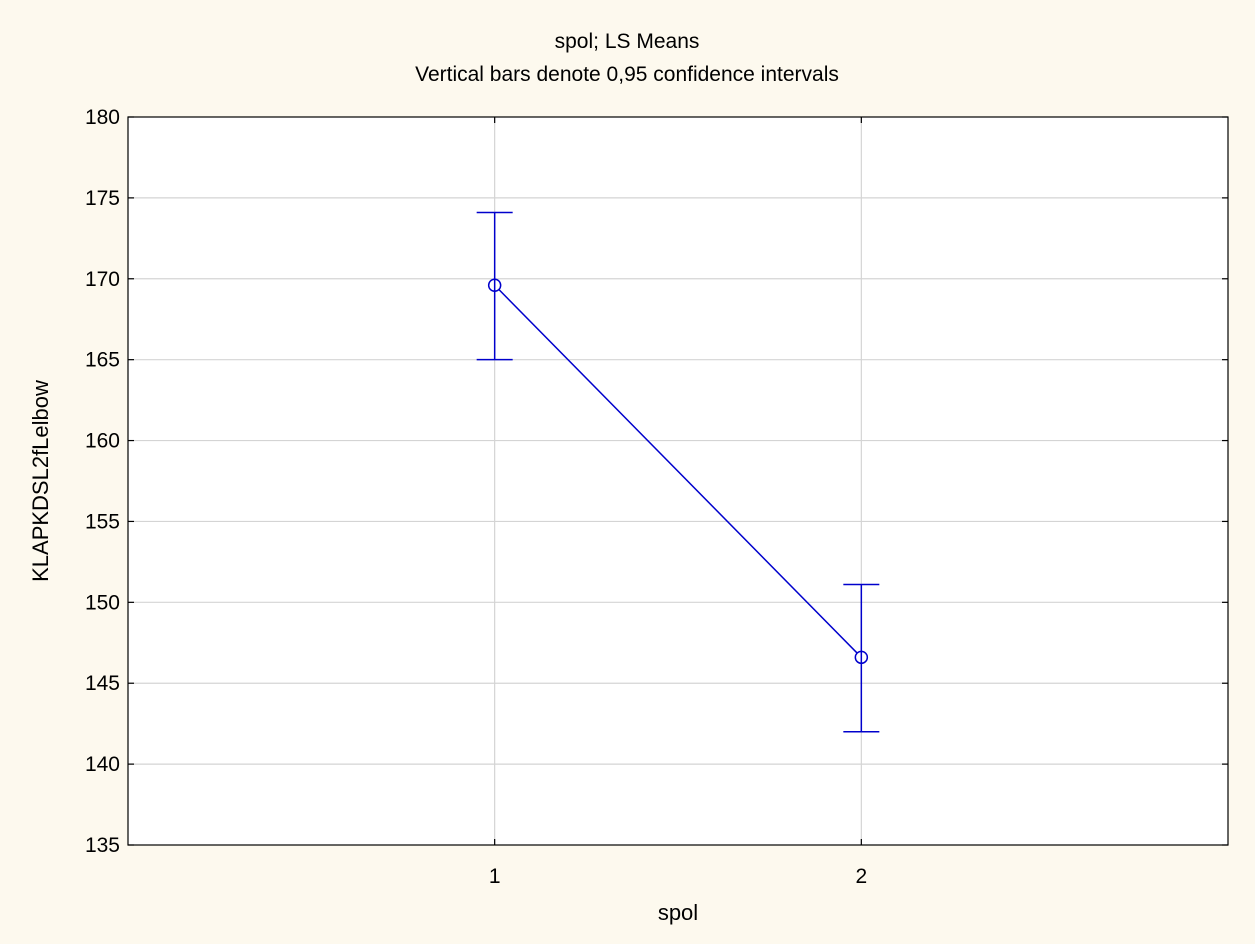  Describe the element at coordinates (102, 683) in the screenshot. I see `y-tick-label: 145` at that location.